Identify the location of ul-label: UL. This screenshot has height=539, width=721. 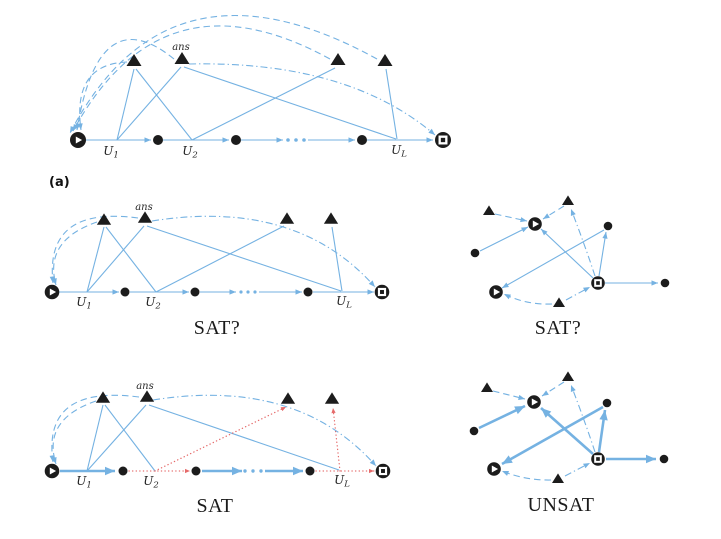
(399, 151).